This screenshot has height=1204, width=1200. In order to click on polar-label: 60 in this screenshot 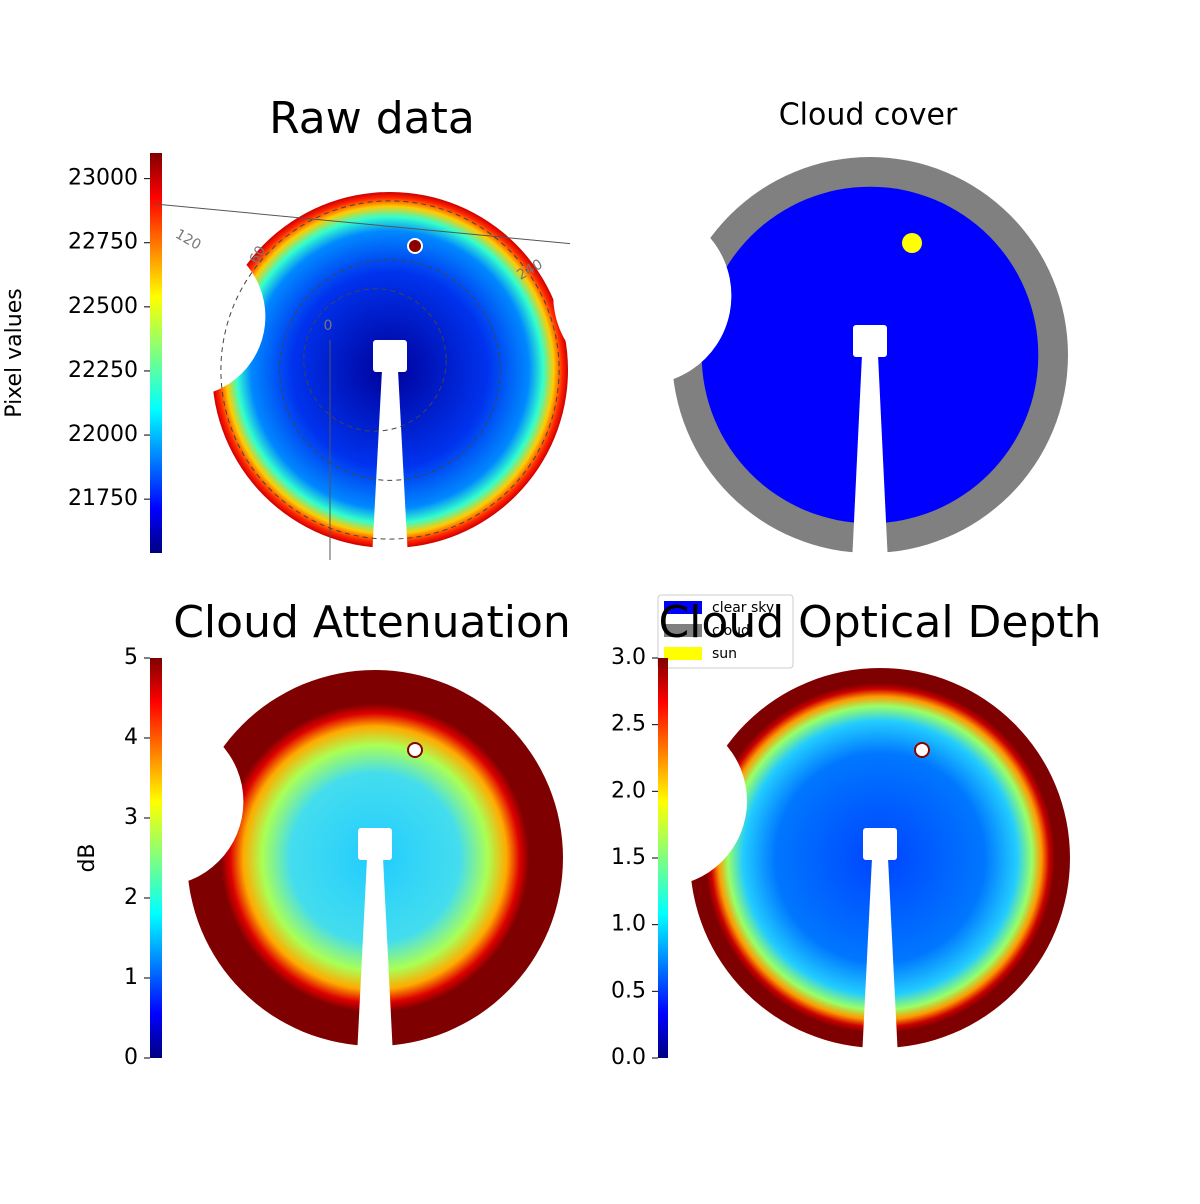, I will do `click(258, 254)`.